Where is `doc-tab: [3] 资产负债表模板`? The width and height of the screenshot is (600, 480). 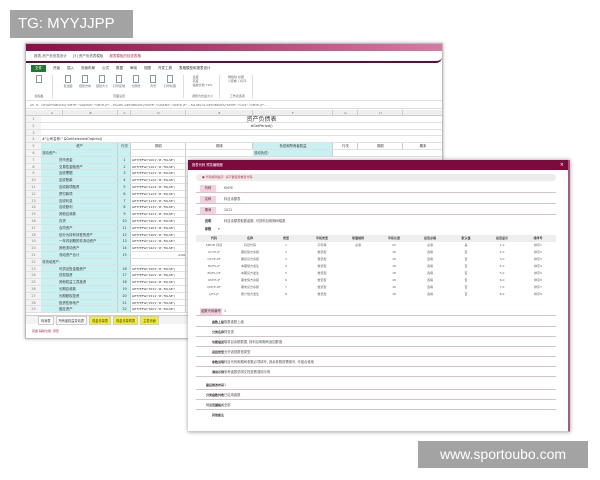
doc-tab: [3] 资产负债表模板 is located at coordinates (88, 55).